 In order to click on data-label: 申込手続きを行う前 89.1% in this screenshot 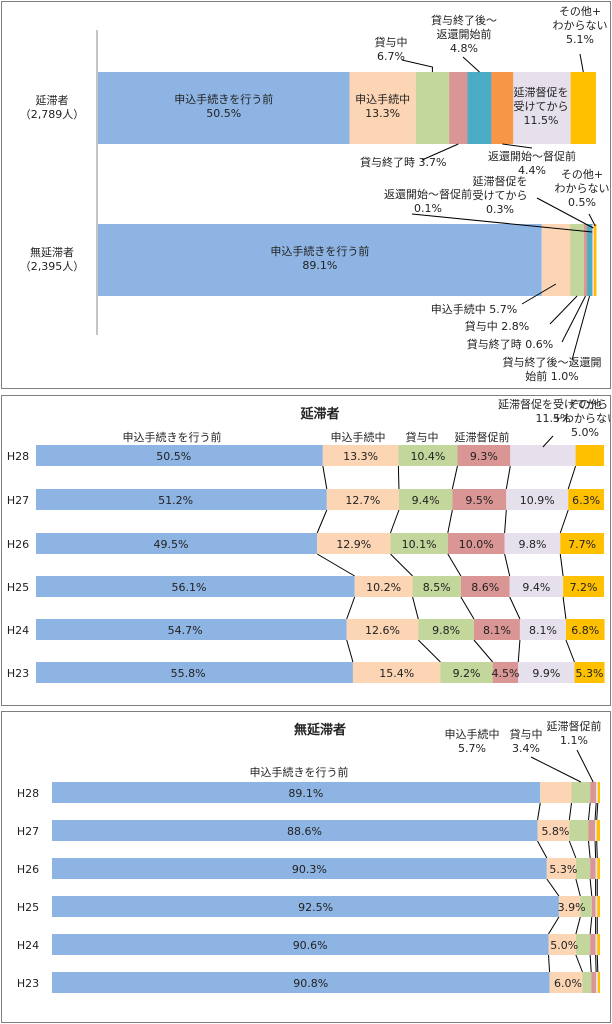, I will do `click(319, 258)`.